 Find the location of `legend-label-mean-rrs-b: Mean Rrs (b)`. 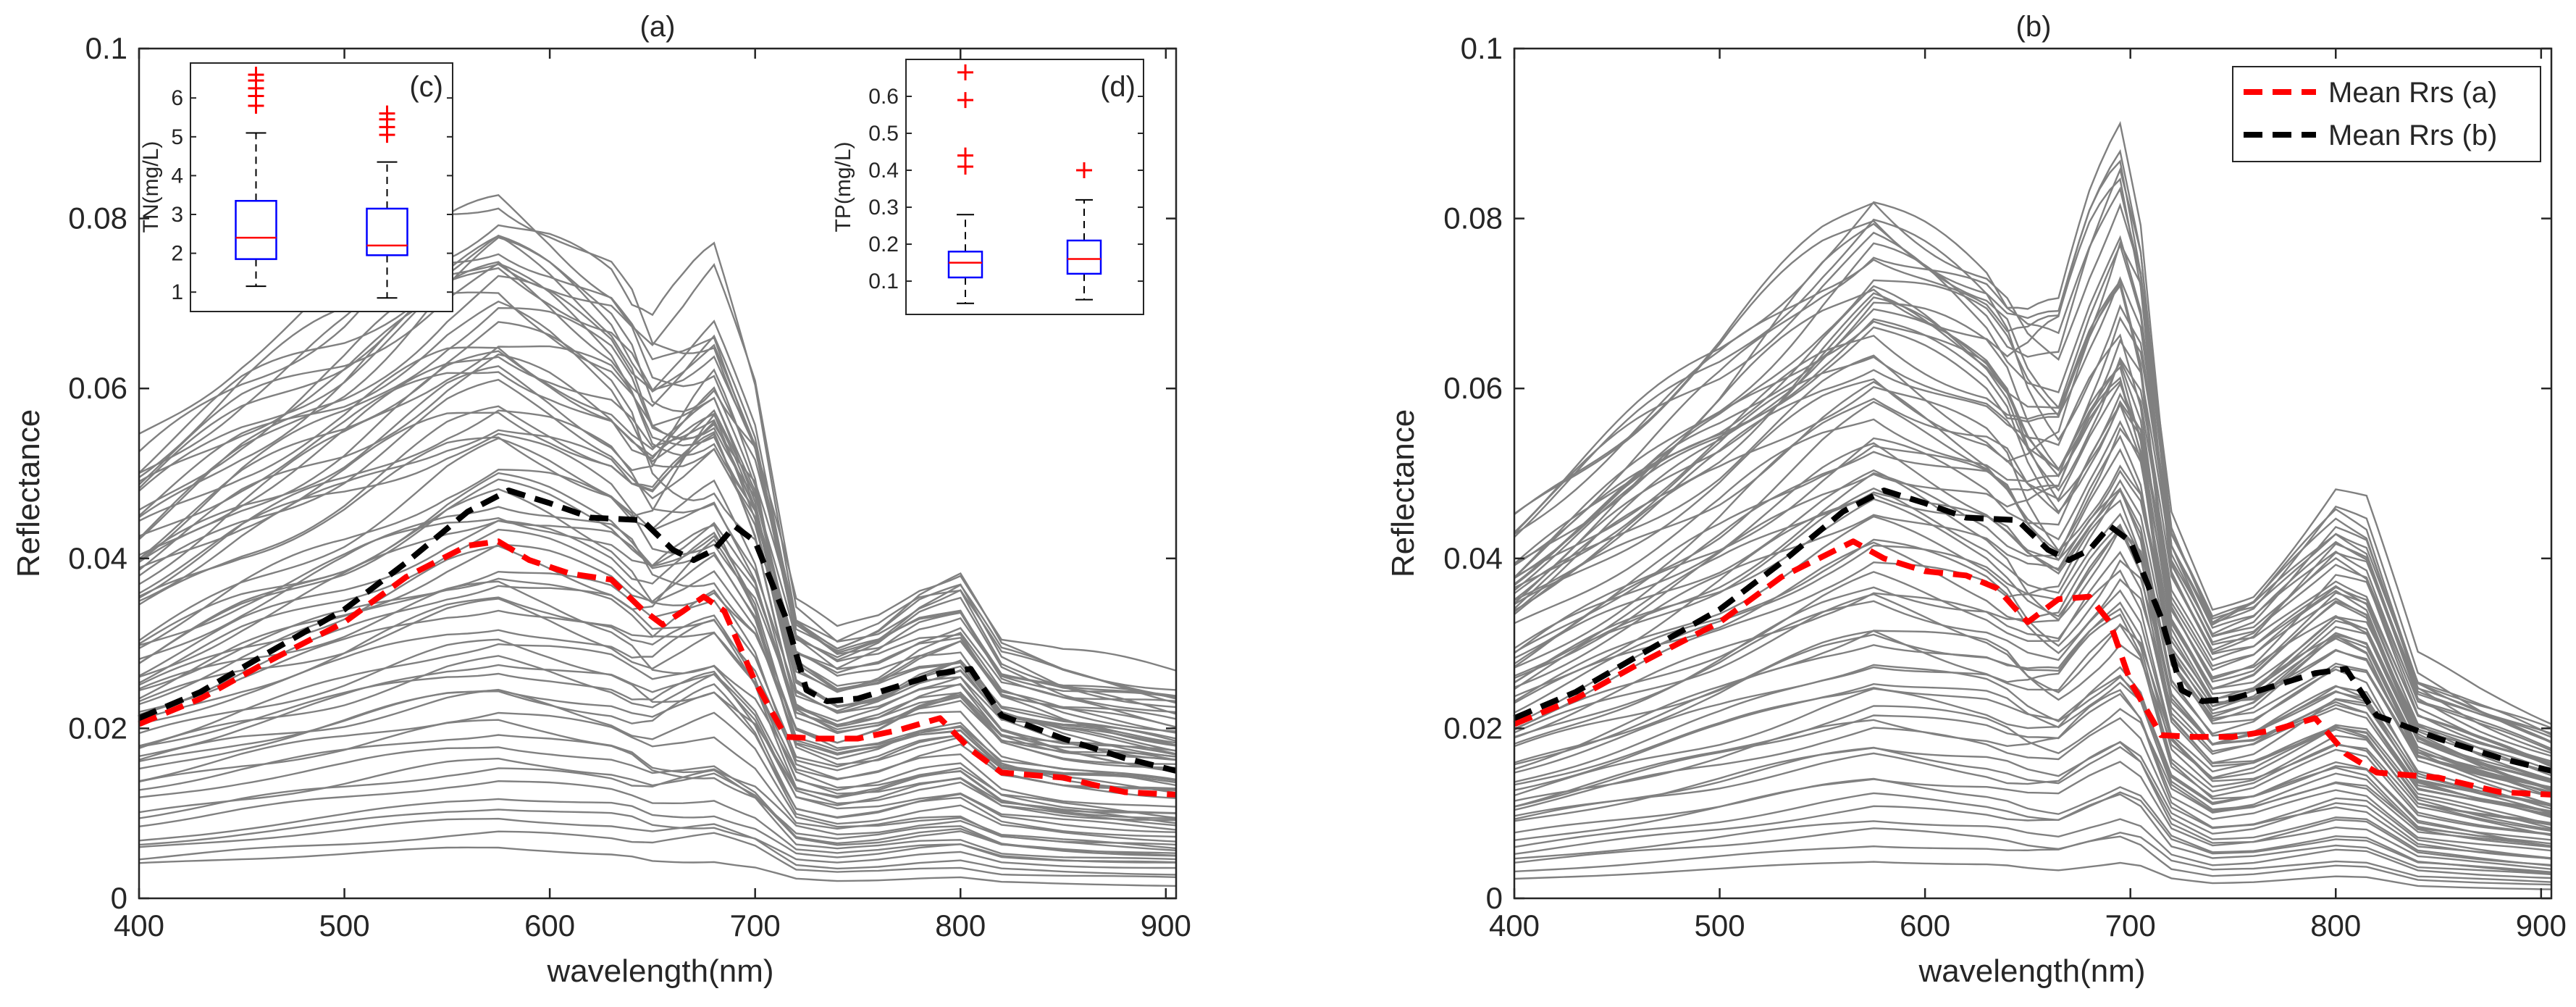

legend-label-mean-rrs-b: Mean Rrs (b) is located at coordinates (2412, 135).